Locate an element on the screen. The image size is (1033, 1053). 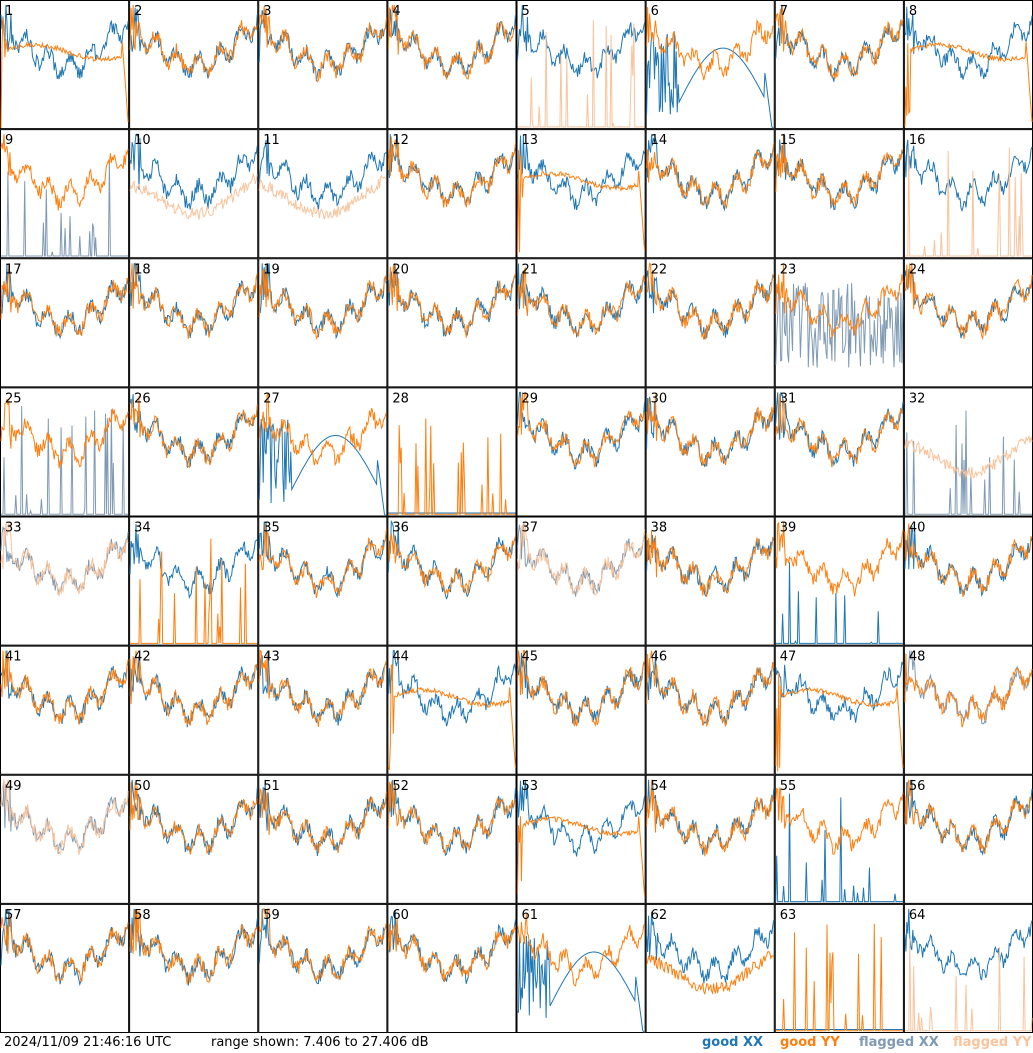
panel-number-label: 10 is located at coordinates (142, 140).